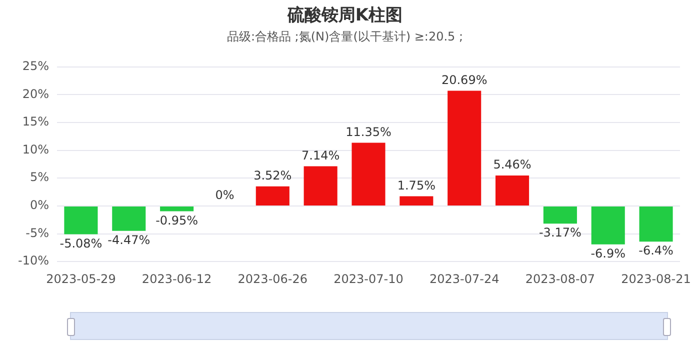  What do you see at coordinates (33, 261) in the screenshot?
I see `y-tick-label: -10%` at bounding box center [33, 261].